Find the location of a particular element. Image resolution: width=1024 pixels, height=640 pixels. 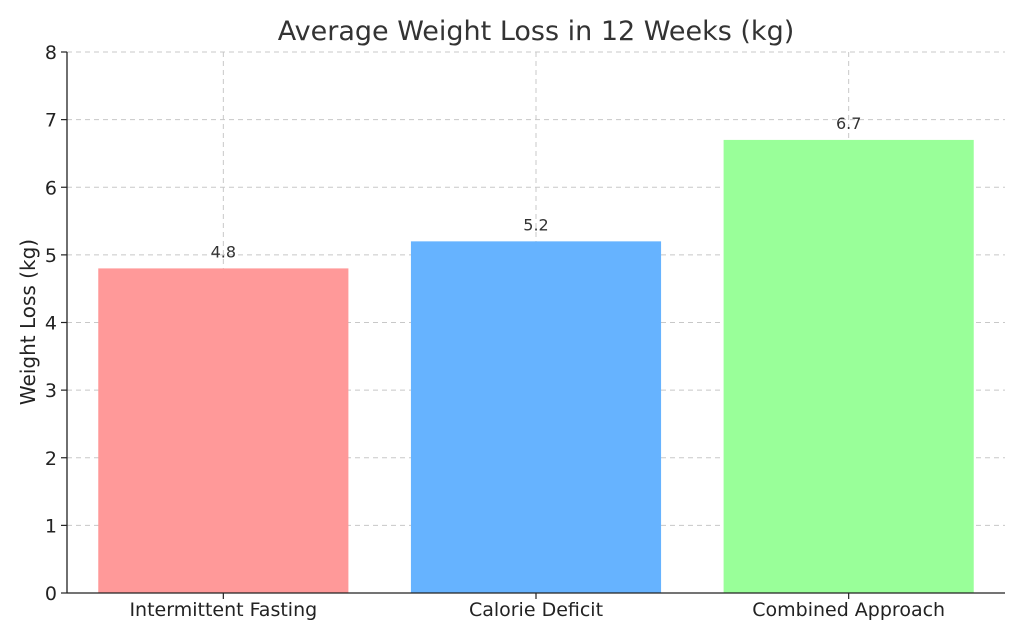

y-tick-label: 5 is located at coordinates (51, 256).